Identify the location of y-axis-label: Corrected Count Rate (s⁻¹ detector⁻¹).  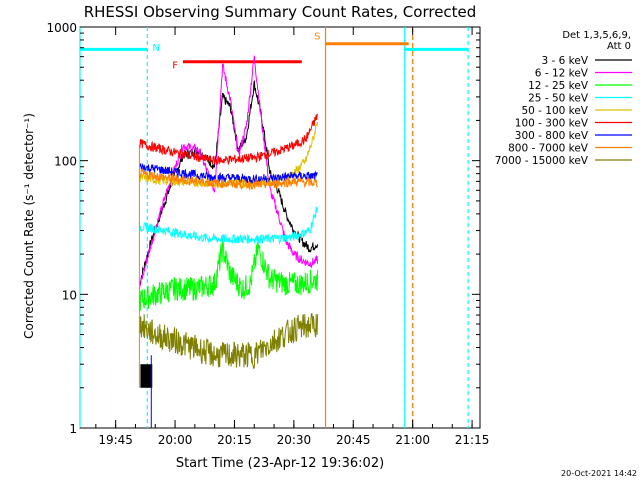
(29, 226).